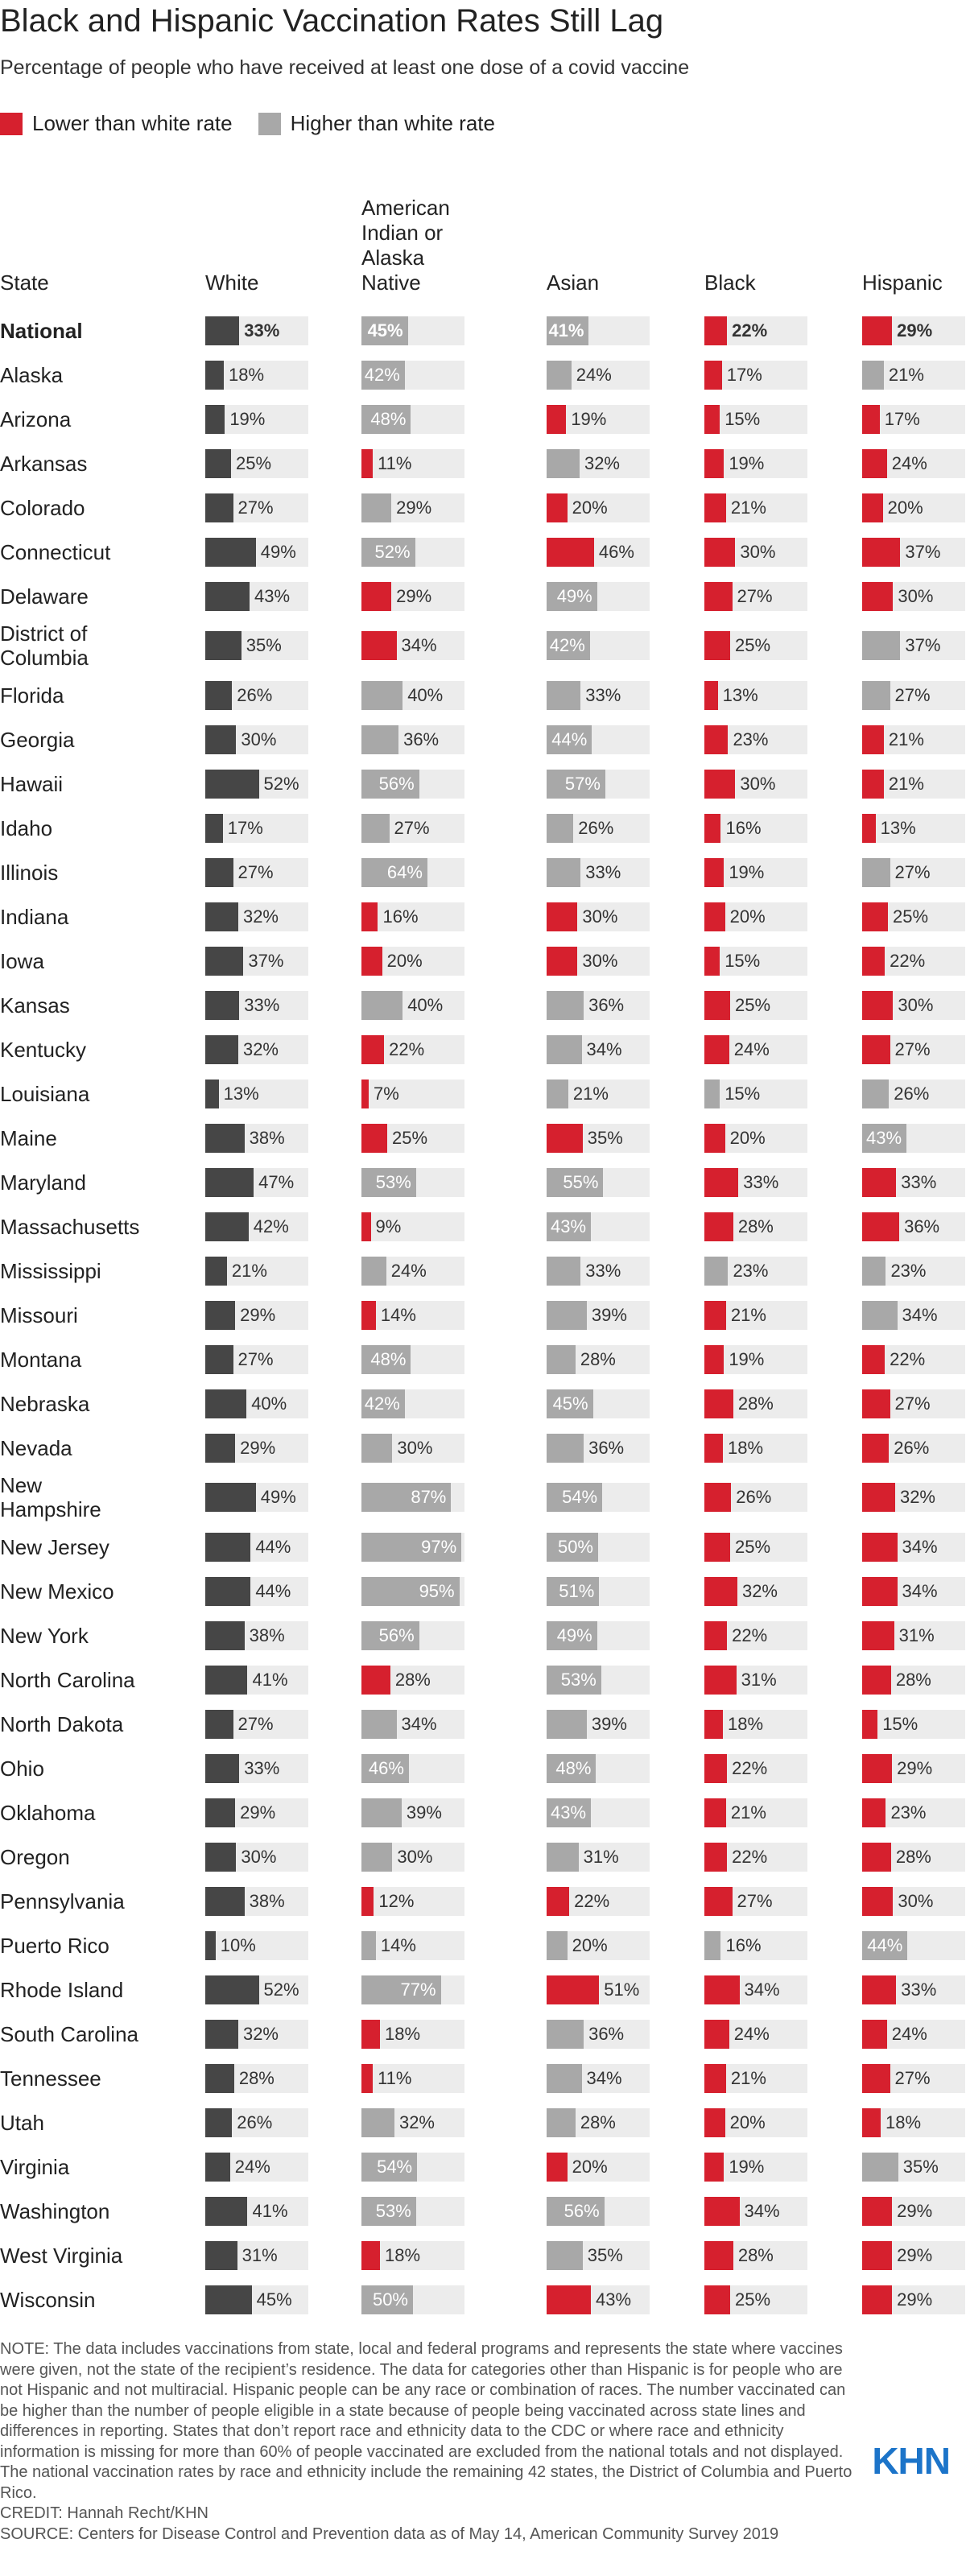 This screenshot has height=2576, width=966. Describe the element at coordinates (913, 1497) in the screenshot. I see `bar-track: 32%` at that location.